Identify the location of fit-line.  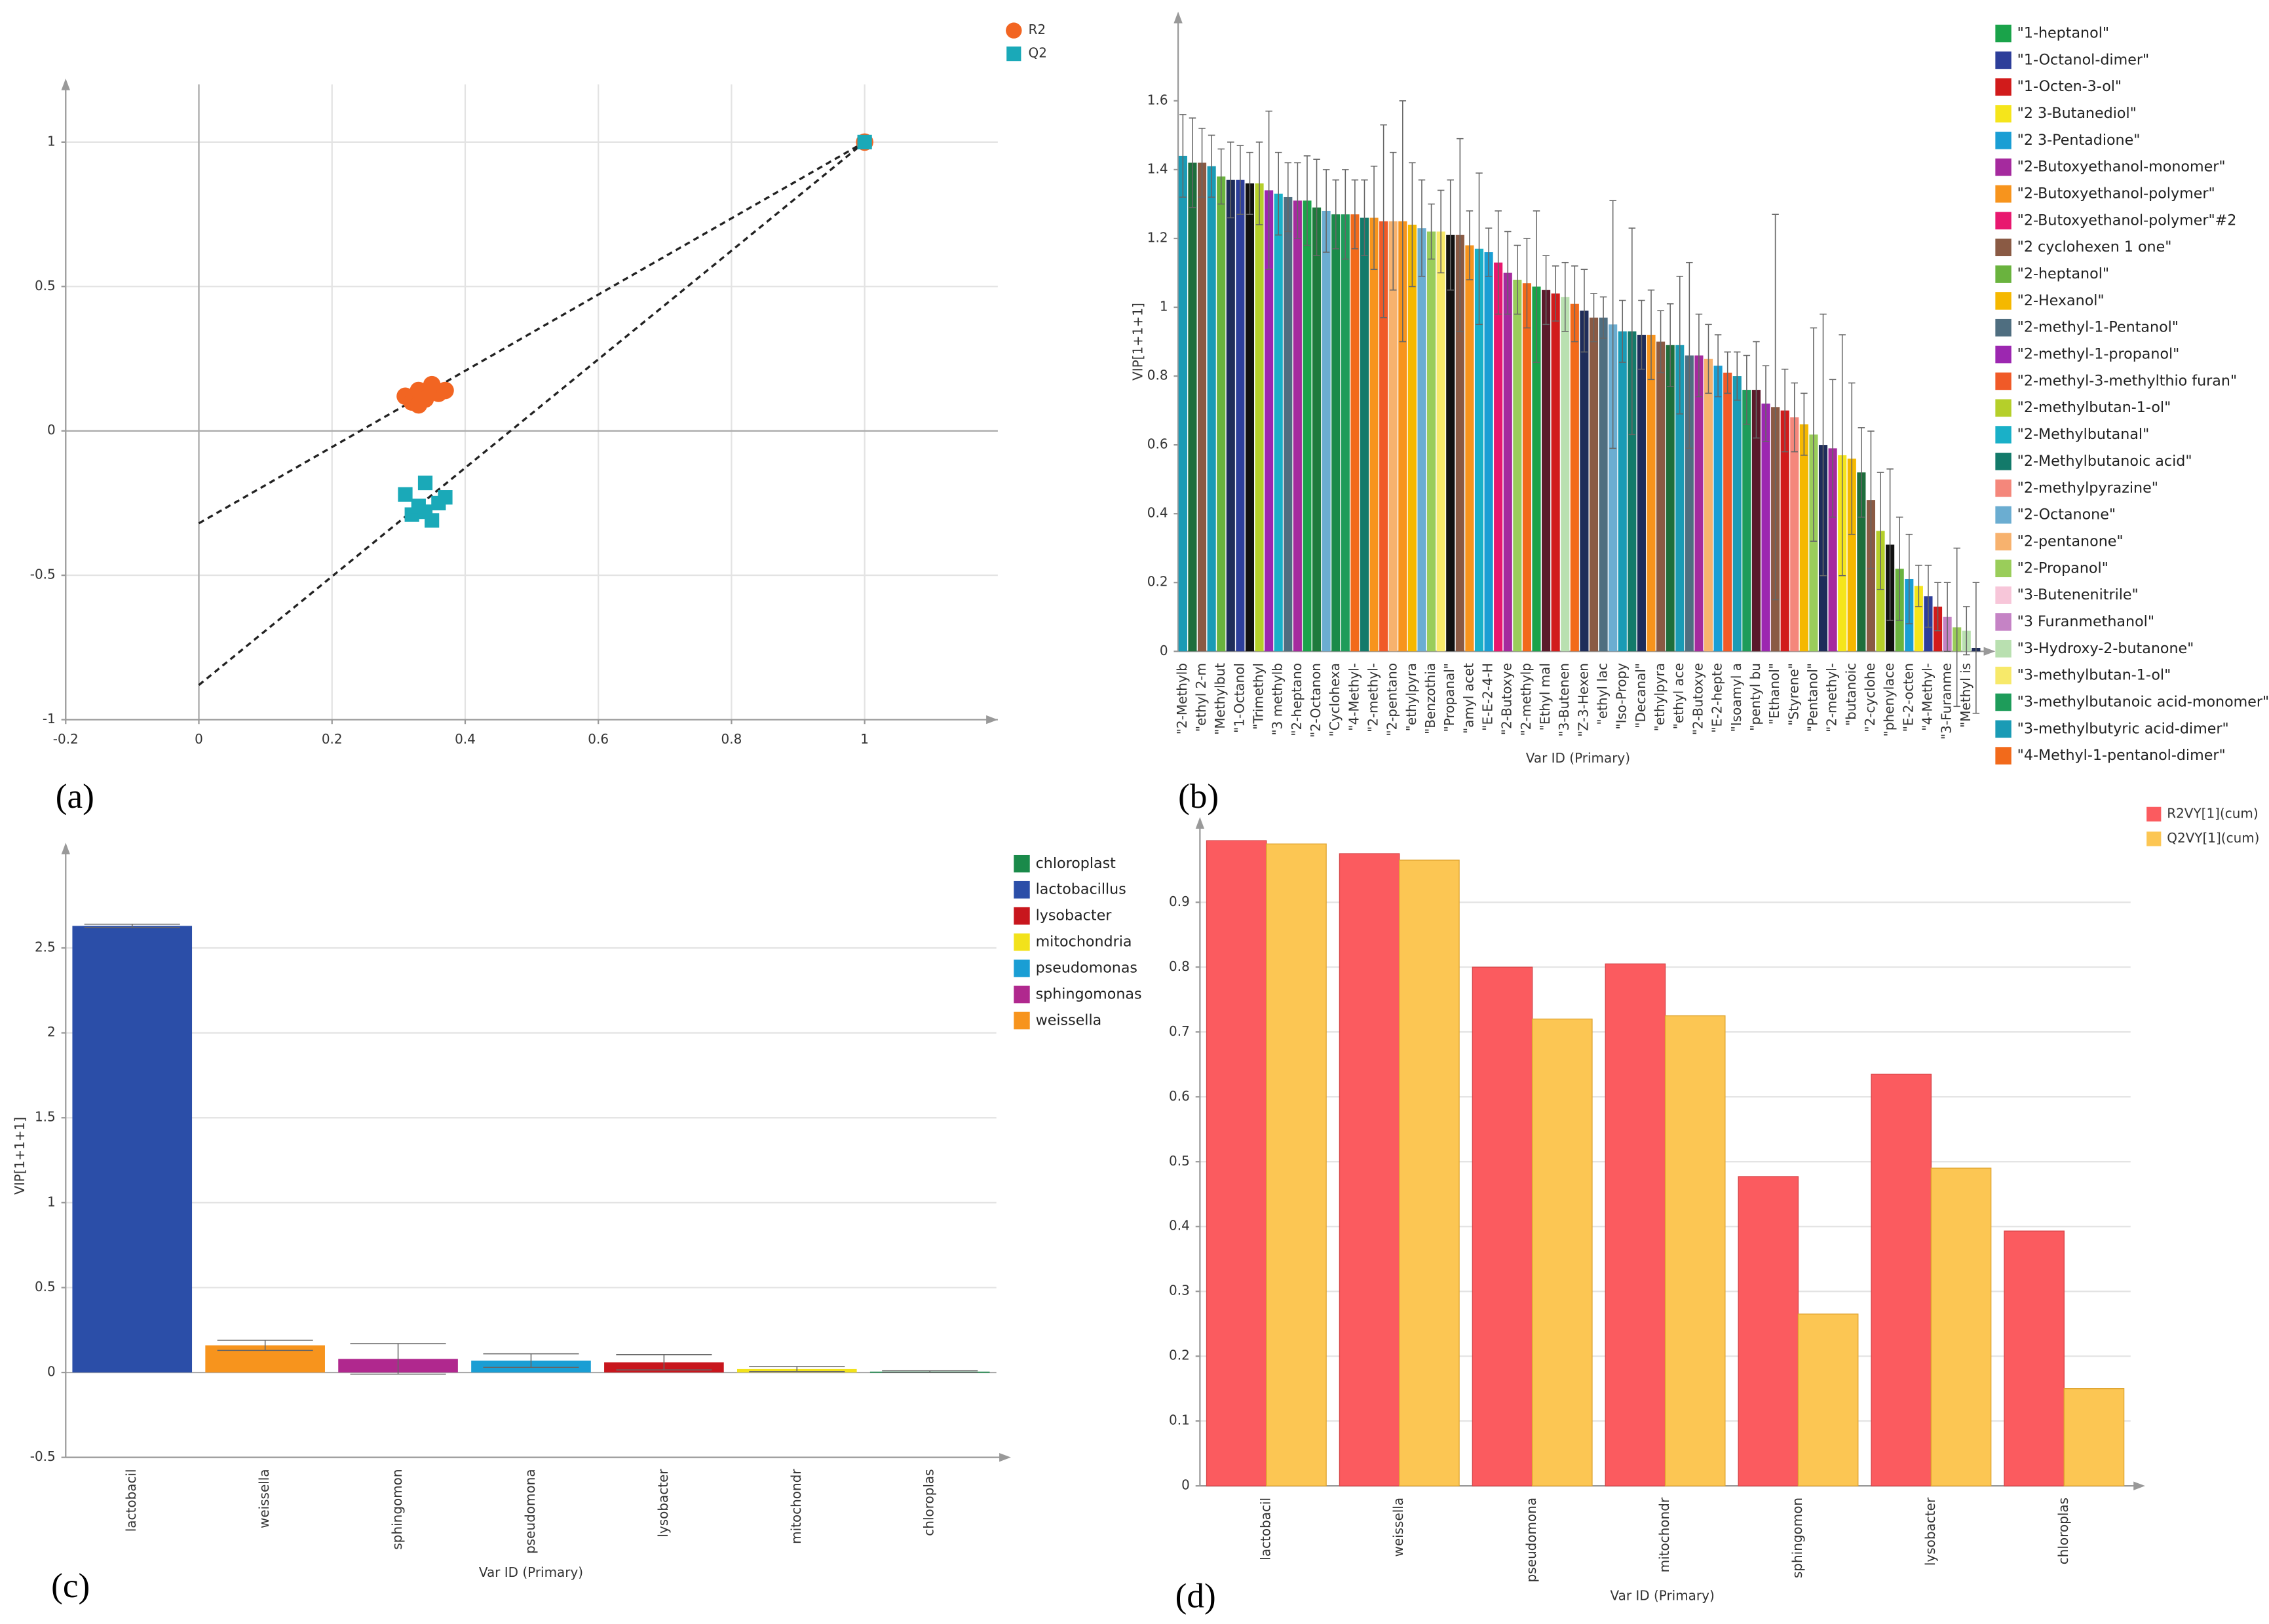
(532, 413).